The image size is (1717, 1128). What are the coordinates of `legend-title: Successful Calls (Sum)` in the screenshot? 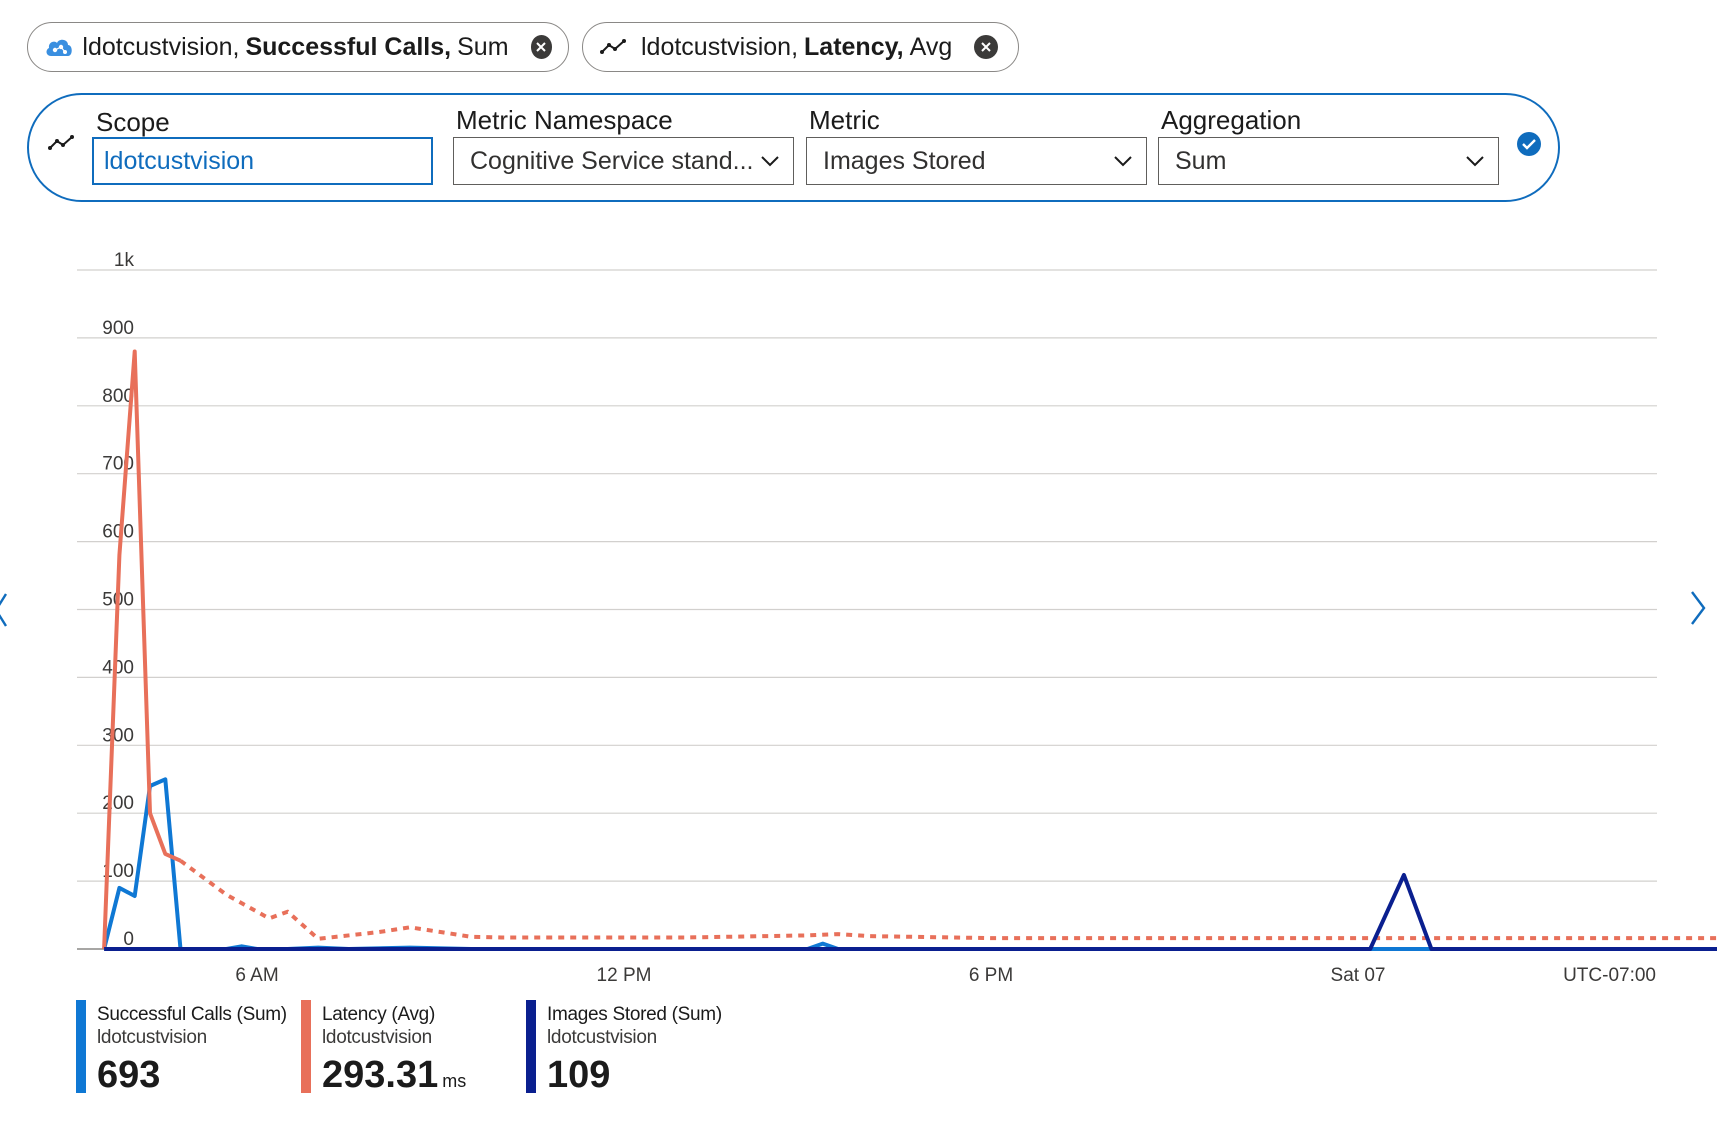 It's located at (192, 1015).